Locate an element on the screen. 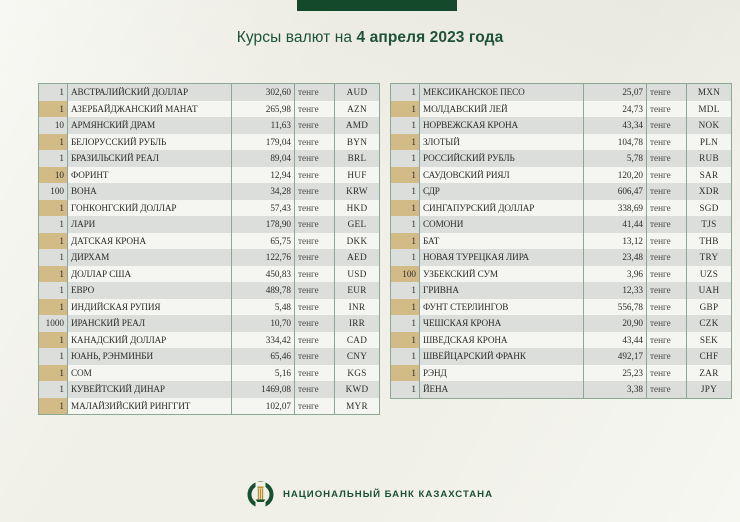 The width and height of the screenshot is (740, 522). cell-rate: 23,48 is located at coordinates (615, 257).